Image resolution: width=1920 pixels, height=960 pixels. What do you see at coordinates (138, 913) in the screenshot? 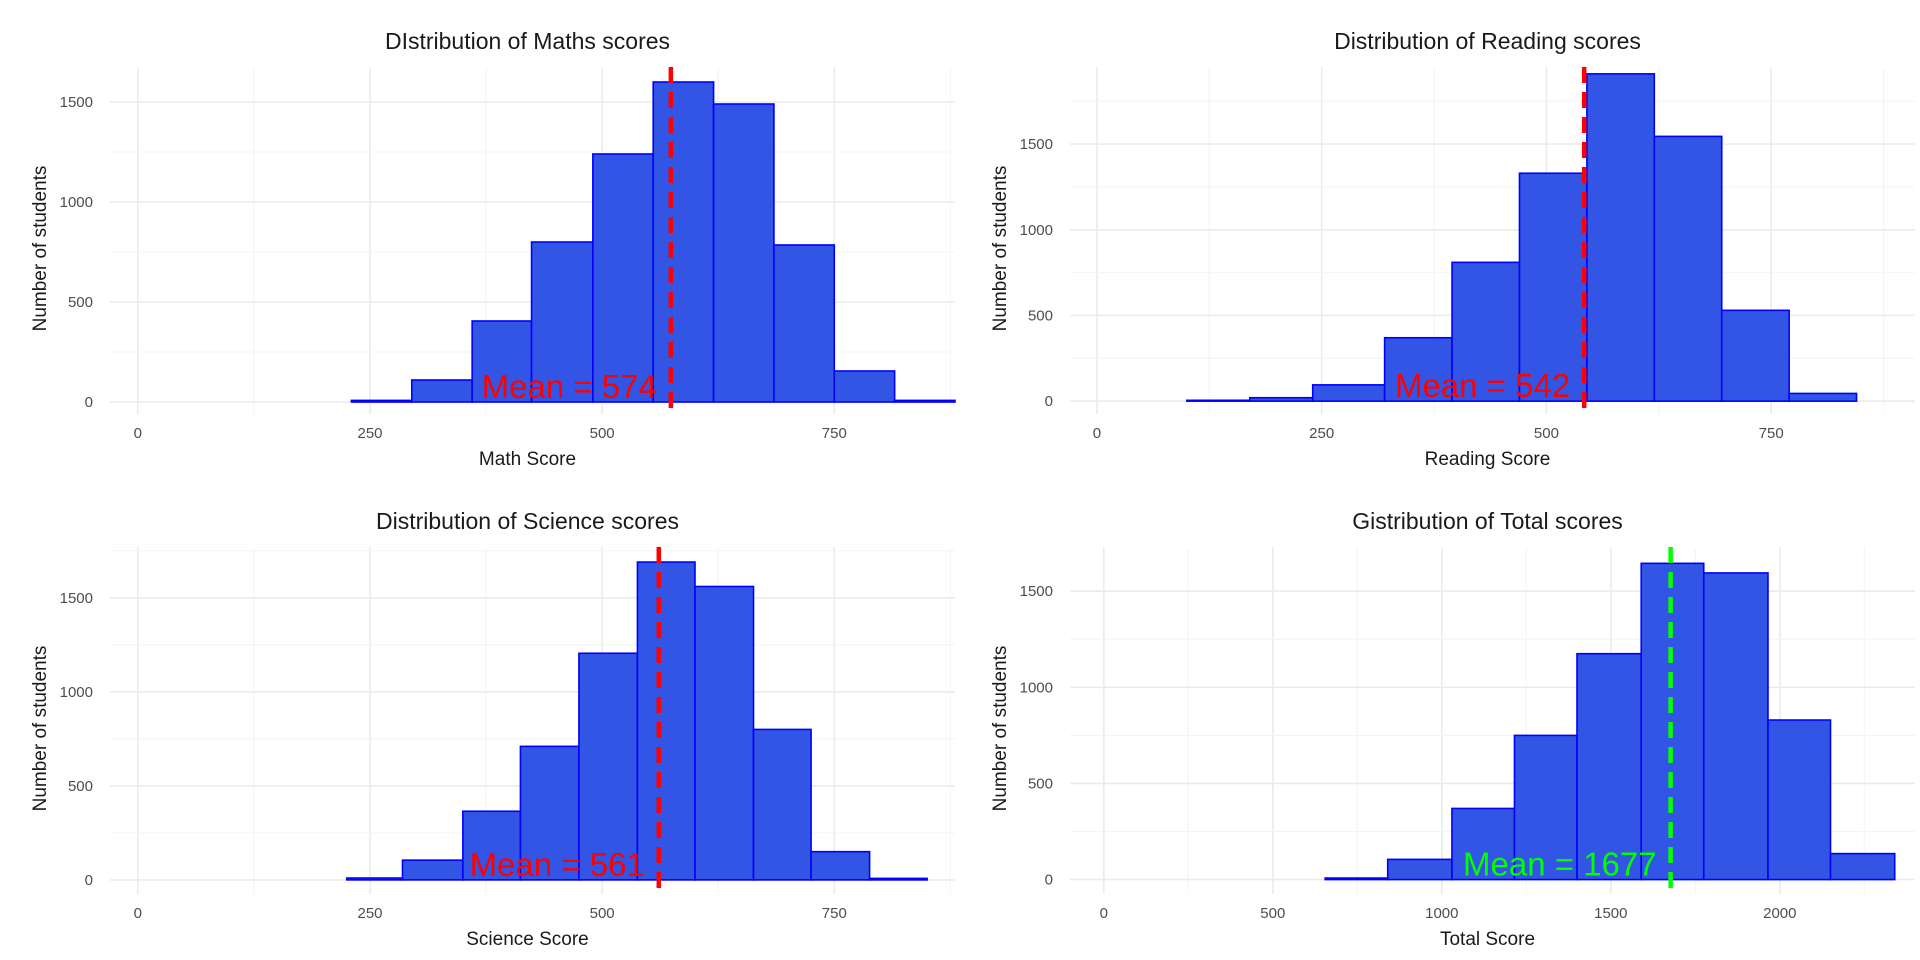
I see `science-x-tick-label: 0` at bounding box center [138, 913].